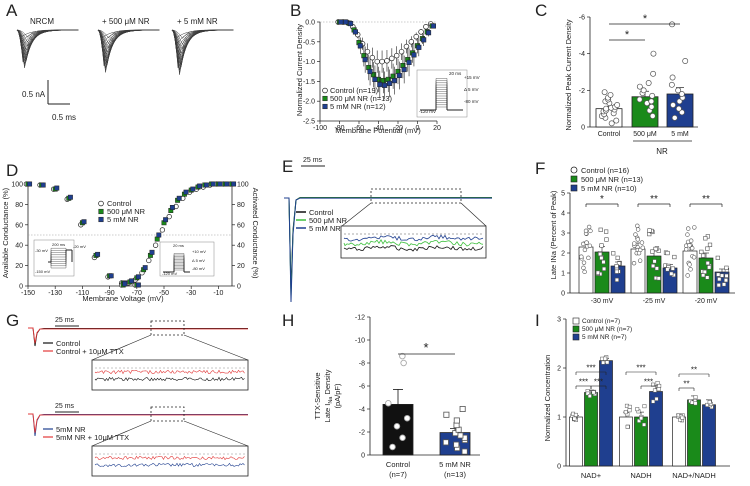  I want to click on d-protocol-left: -30 mV 200 ms -20 mV -150 mV, so click(59, 258).